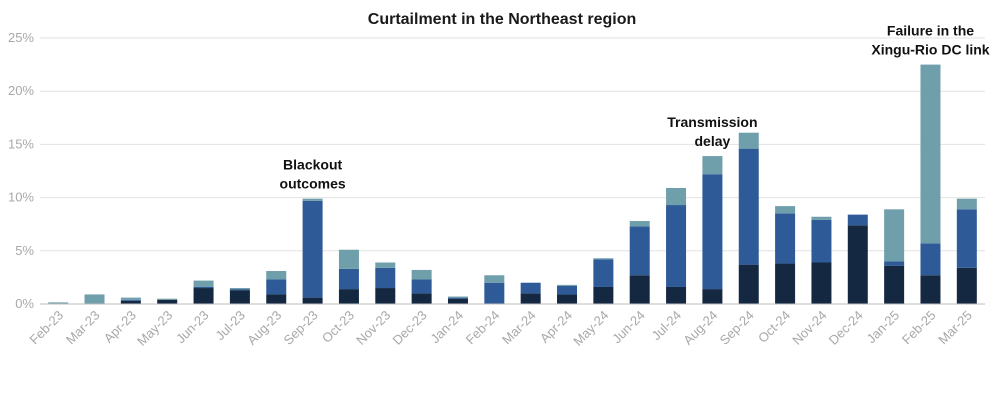 This screenshot has width=1004, height=420. Describe the element at coordinates (446, 327) in the screenshot. I see `x-tick-label: Jan-24` at that location.